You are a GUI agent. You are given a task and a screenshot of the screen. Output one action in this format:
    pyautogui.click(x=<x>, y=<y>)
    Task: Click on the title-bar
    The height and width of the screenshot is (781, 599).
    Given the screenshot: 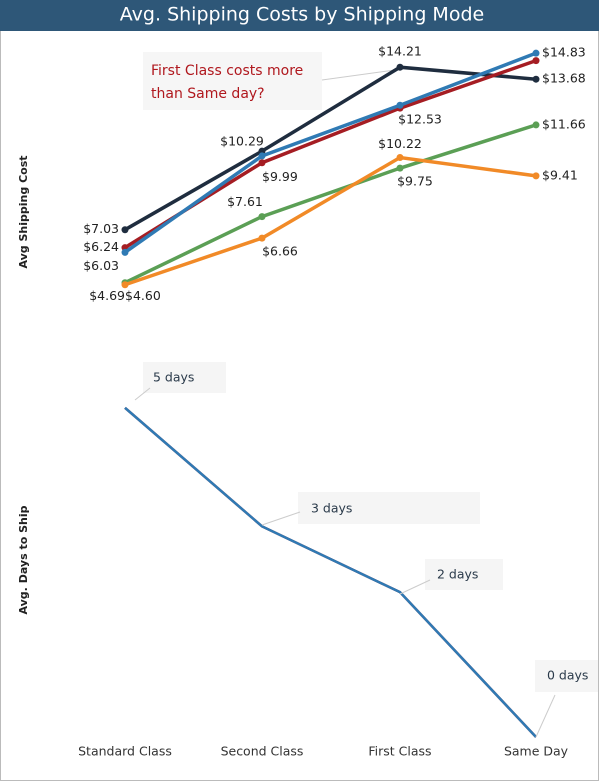 What is the action you would take?
    pyautogui.click(x=299, y=15)
    